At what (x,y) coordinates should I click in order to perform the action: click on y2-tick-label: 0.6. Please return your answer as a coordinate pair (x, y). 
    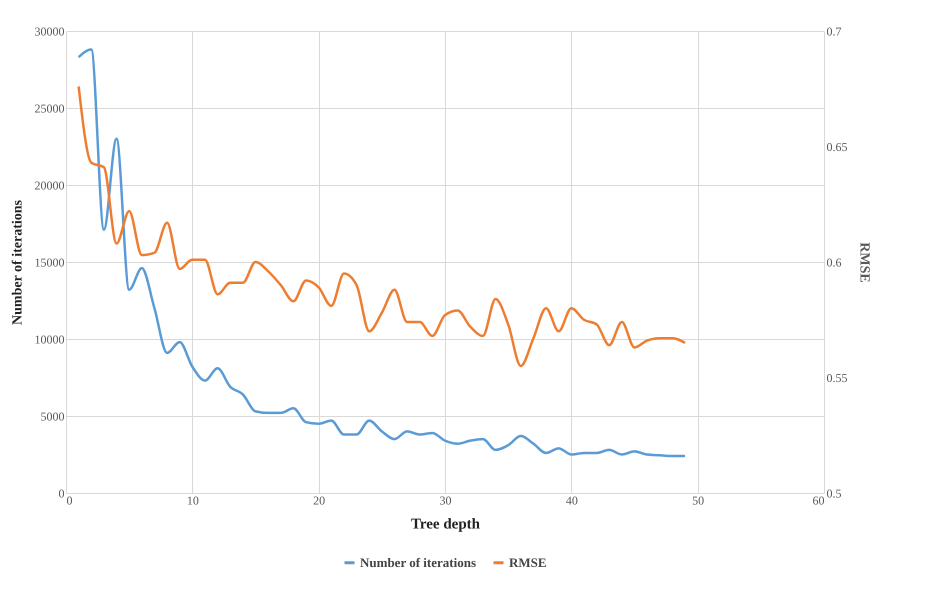
    Looking at the image, I should click on (834, 263).